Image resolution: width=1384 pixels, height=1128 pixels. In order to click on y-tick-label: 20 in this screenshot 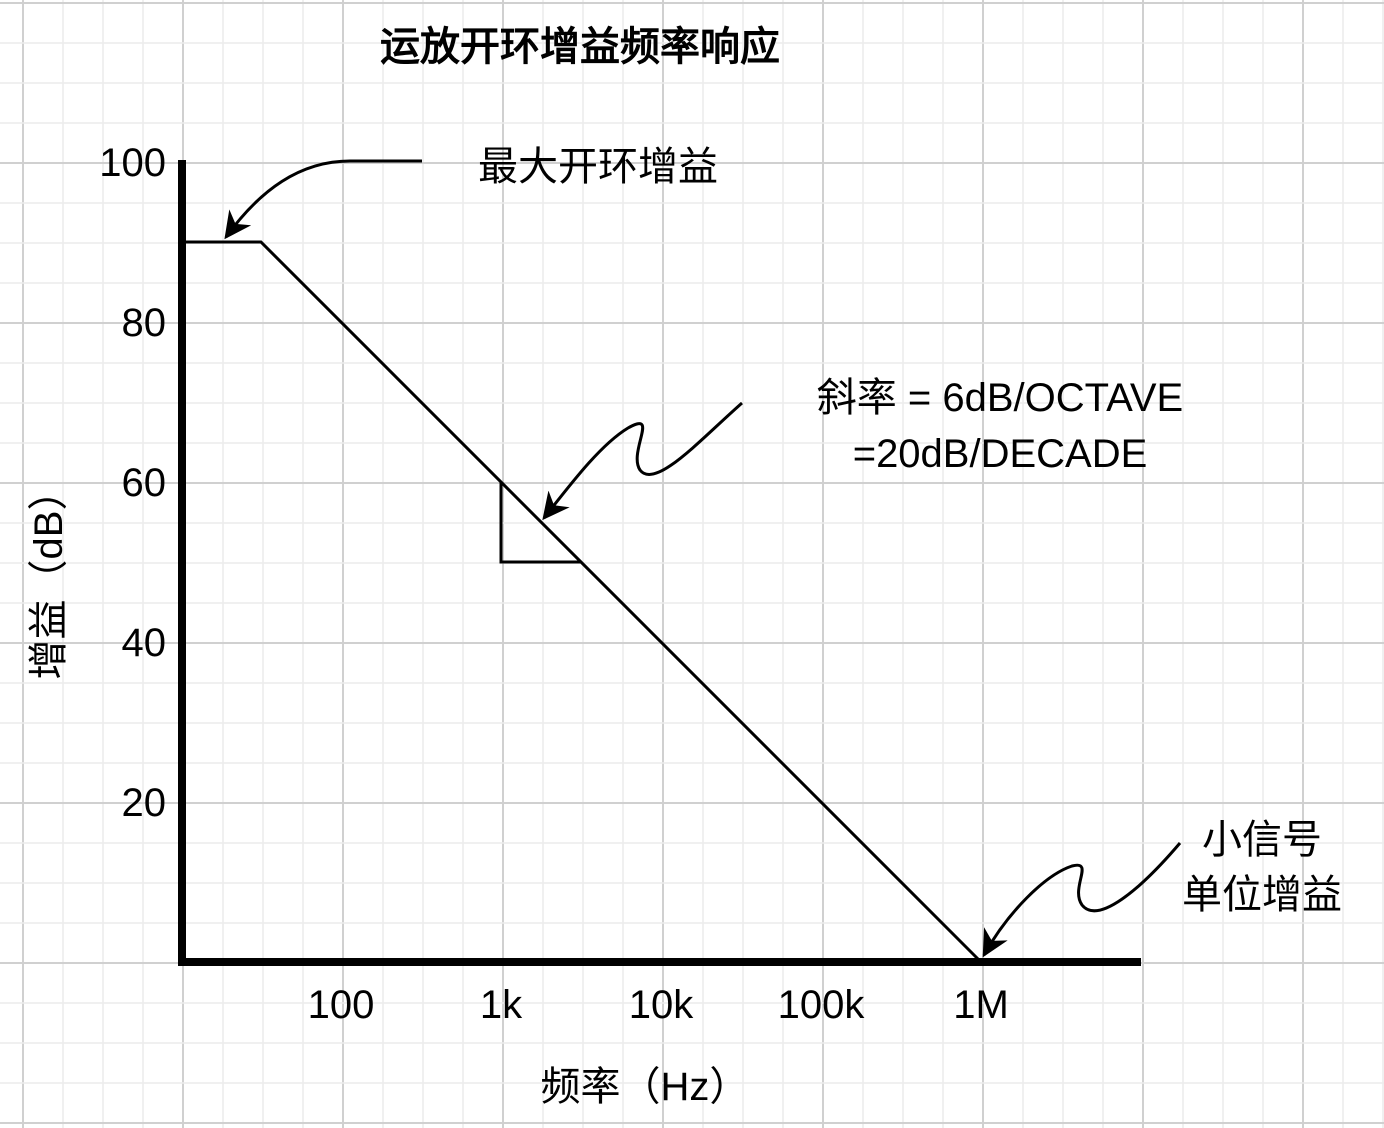, I will do `click(144, 803)`.